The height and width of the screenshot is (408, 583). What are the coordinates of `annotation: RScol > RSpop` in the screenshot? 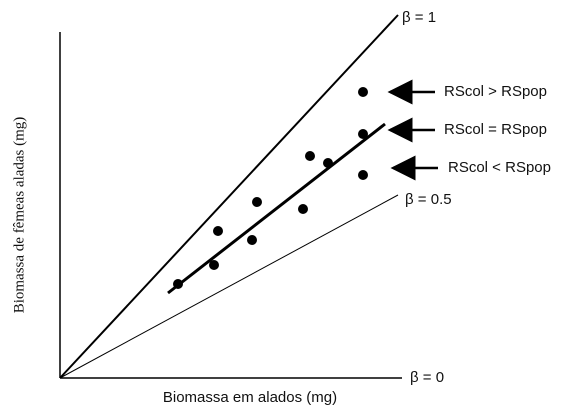 It's located at (495, 91).